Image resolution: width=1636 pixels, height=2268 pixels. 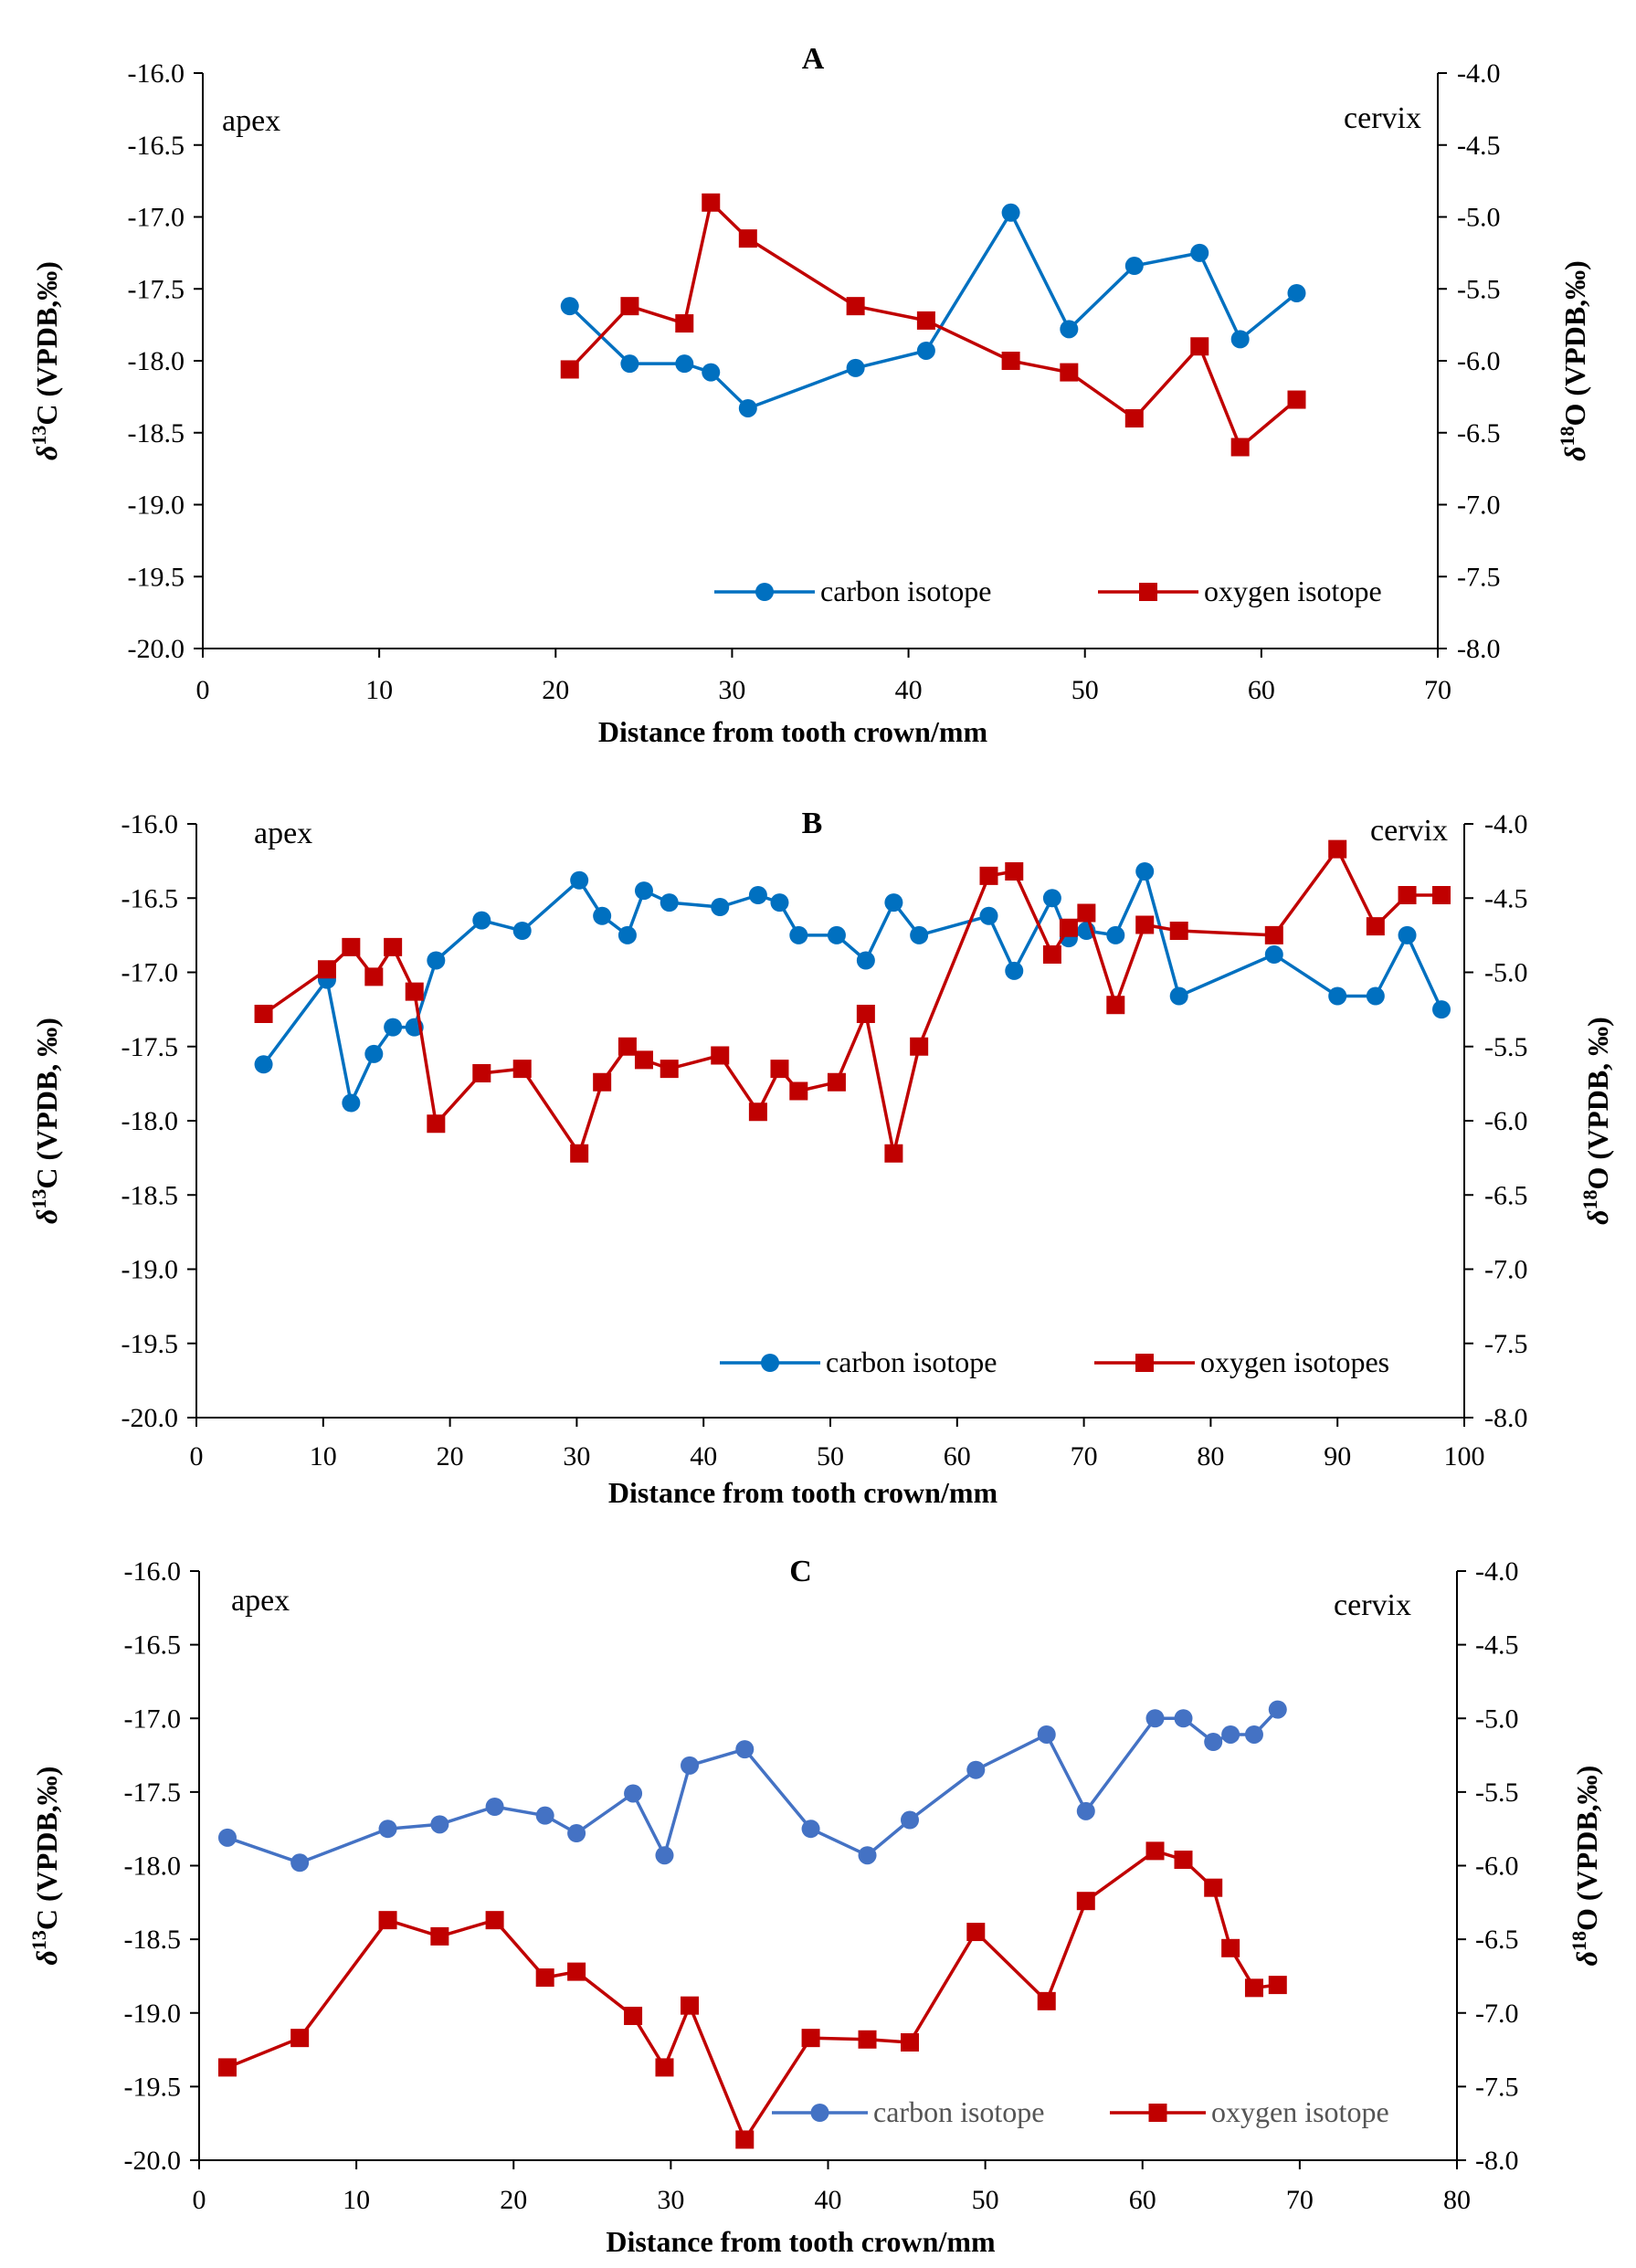 I want to click on series-line, so click(x=754, y=1786).